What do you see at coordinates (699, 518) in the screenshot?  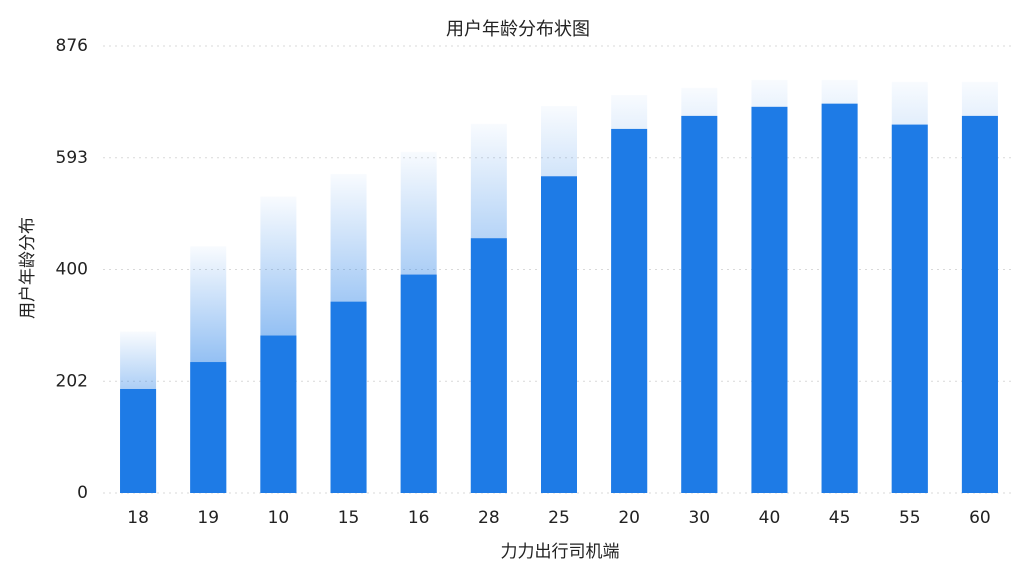 I see `x-tick-label: 30` at bounding box center [699, 518].